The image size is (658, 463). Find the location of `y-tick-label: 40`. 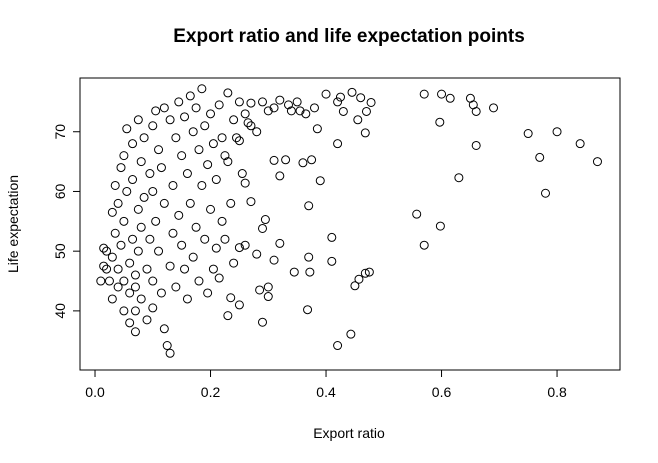

y-tick-label: 40 is located at coordinates (60, 311).